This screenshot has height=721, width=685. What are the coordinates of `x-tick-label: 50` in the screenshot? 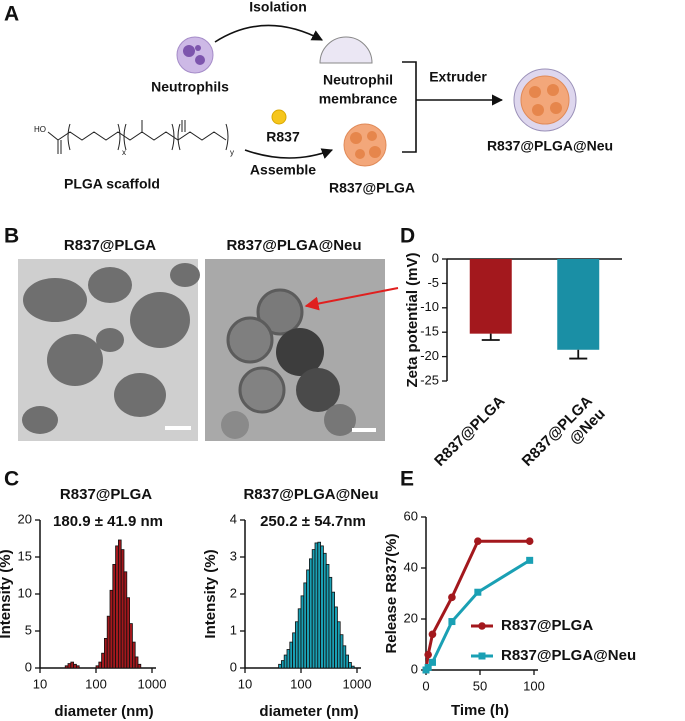 It's located at (480, 685).